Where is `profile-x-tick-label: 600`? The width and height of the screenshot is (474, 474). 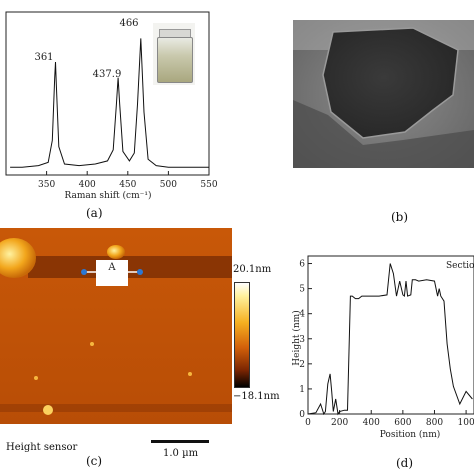 profile-x-tick-label: 600 is located at coordinates (402, 423).